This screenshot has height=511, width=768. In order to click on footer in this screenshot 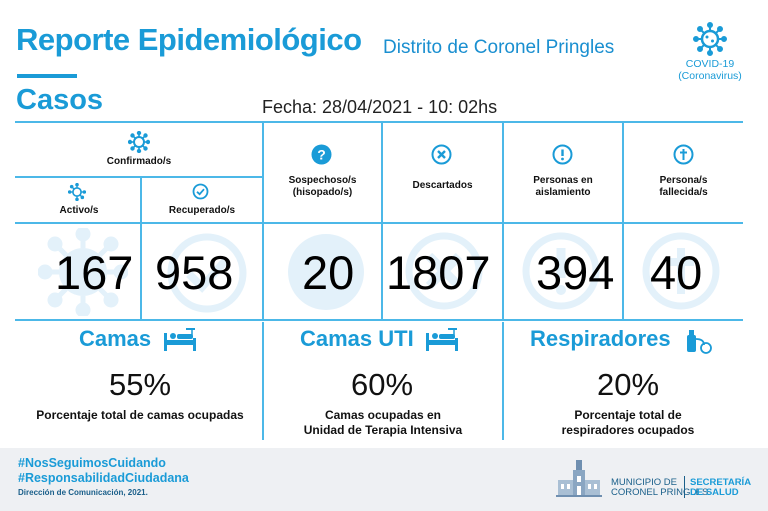, I will do `click(384, 479)`.